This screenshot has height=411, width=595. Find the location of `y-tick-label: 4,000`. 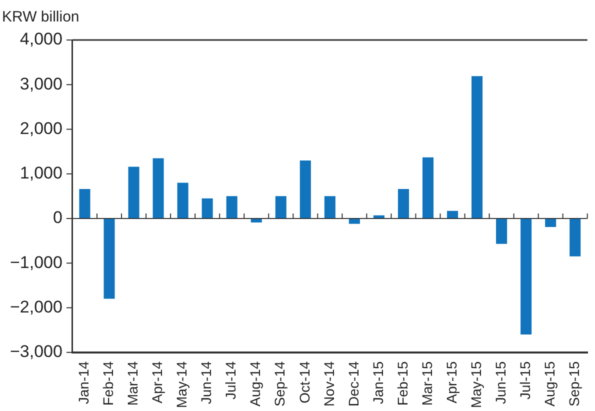

y-tick-label: 4,000 is located at coordinates (41, 39).